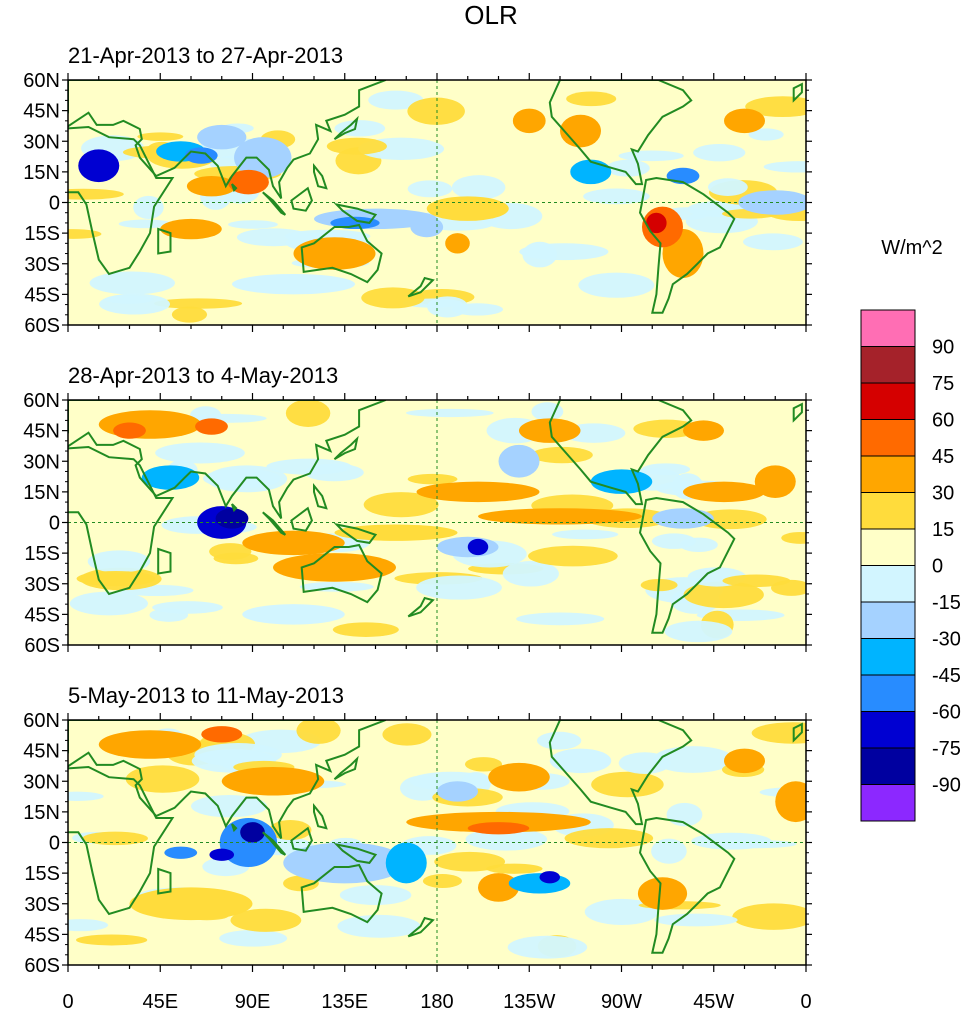  Describe the element at coordinates (946, 640) in the screenshot. I see `colorbar-label: -30` at that location.